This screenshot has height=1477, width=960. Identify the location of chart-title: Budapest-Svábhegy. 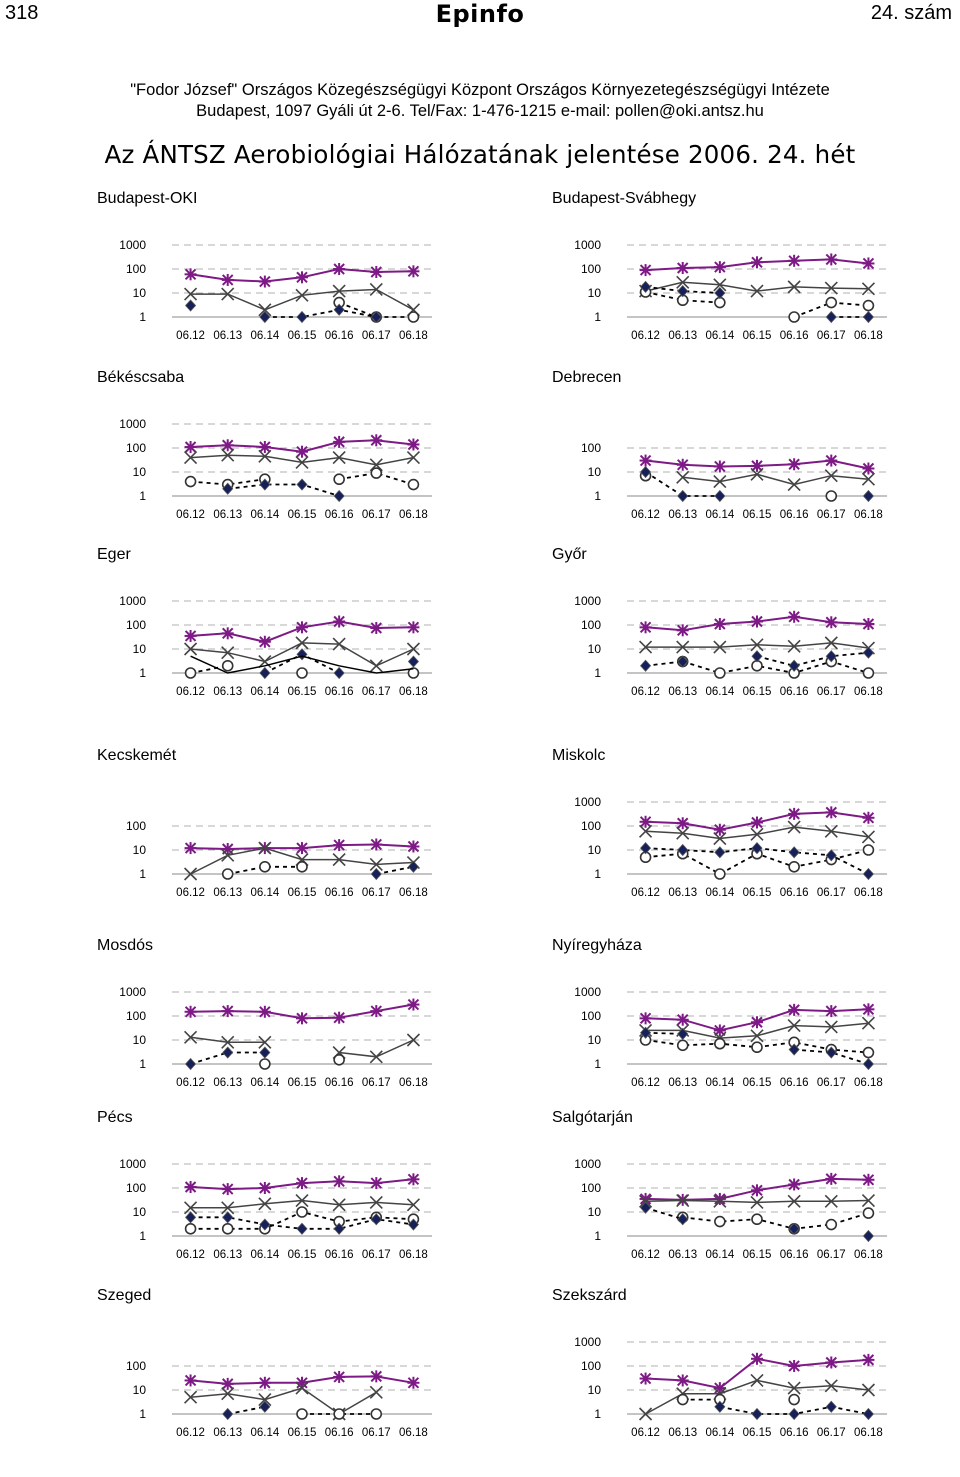
(624, 198).